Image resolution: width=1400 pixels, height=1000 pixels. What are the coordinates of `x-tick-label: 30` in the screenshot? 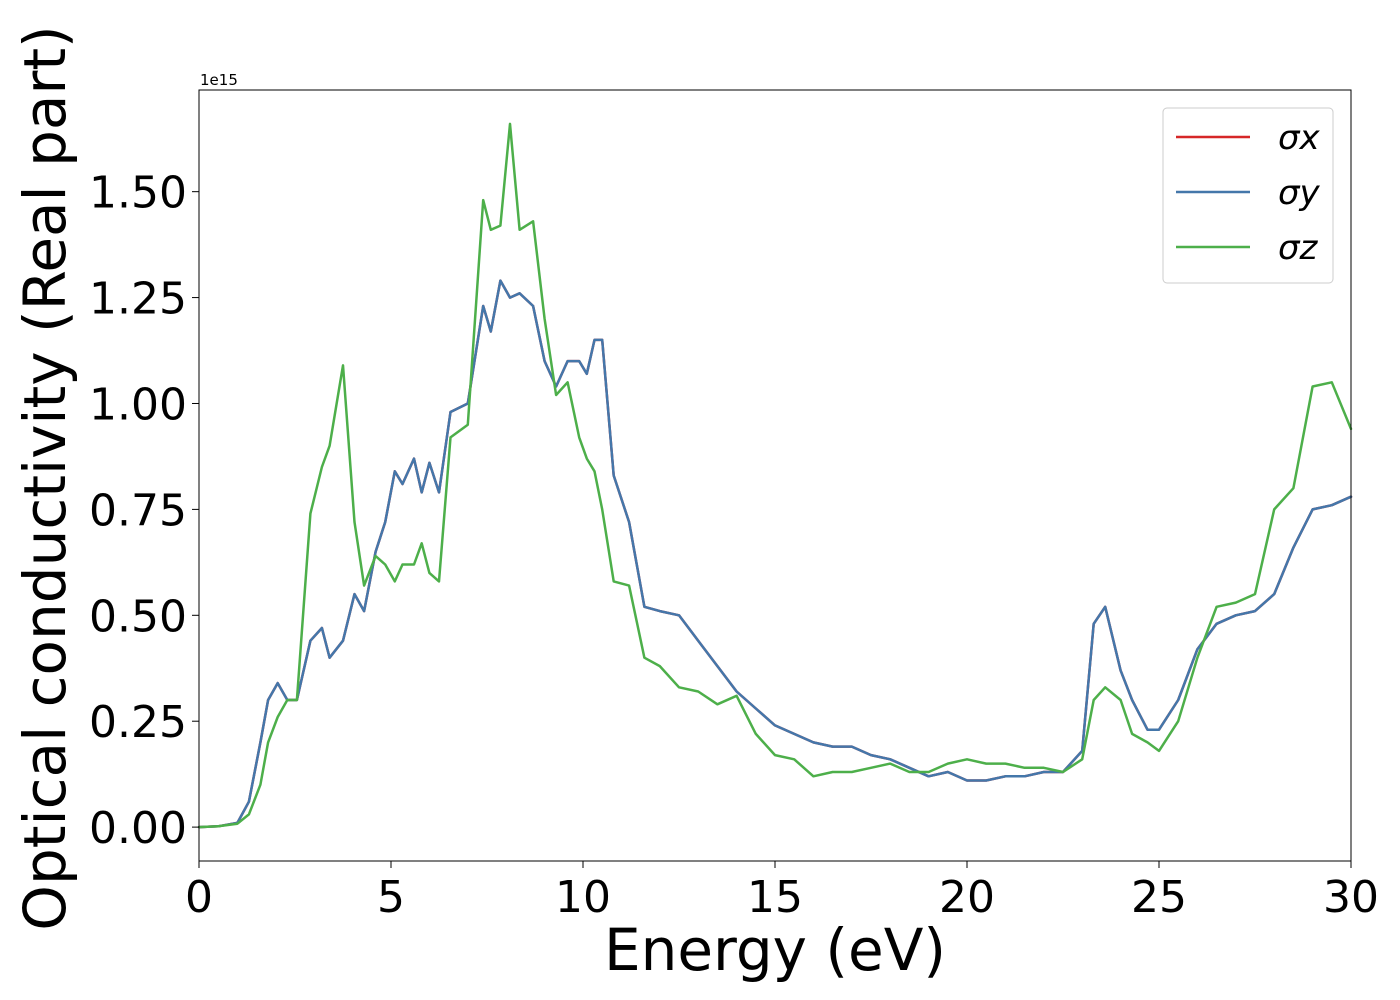 It's located at (1351, 897).